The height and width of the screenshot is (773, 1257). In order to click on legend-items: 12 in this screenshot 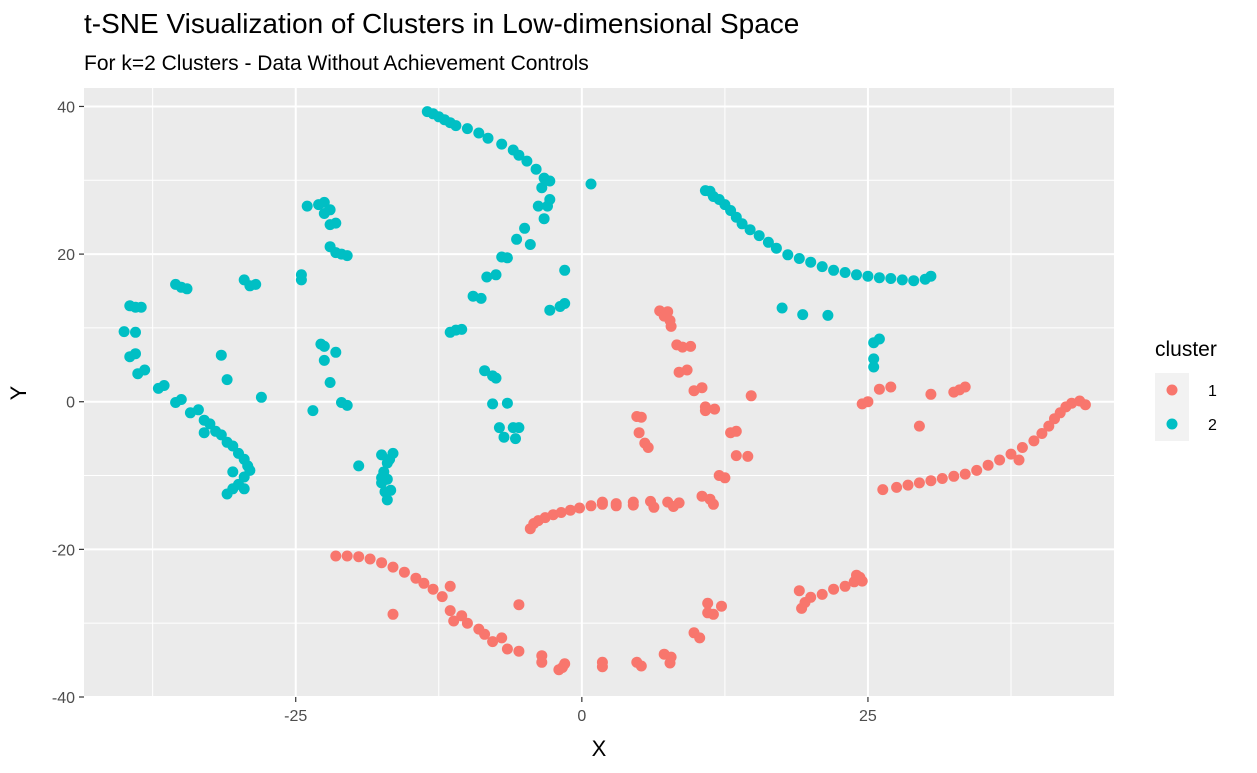, I will do `click(1186, 407)`.